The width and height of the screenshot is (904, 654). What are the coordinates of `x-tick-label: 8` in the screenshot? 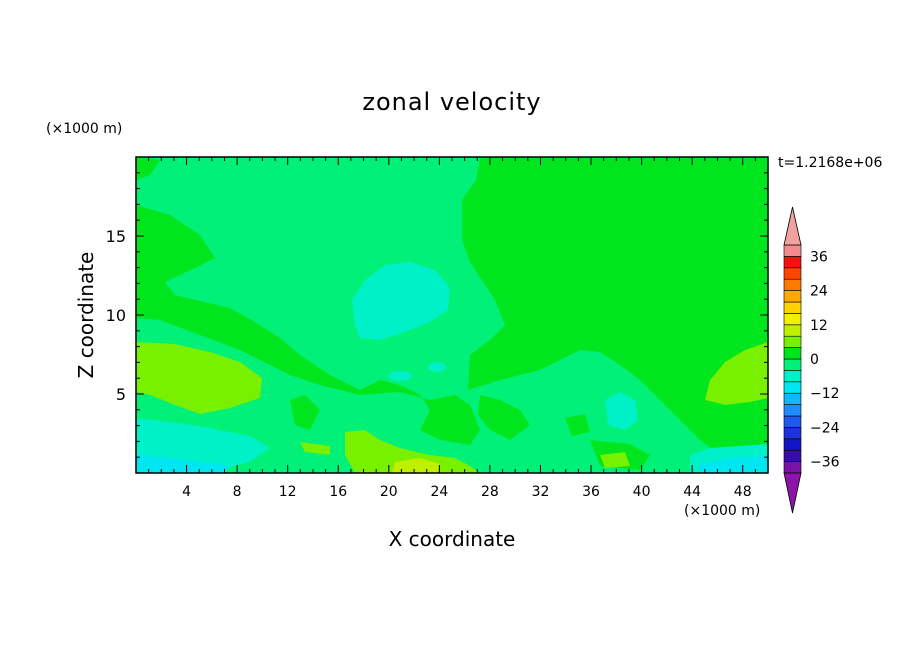 It's located at (237, 492).